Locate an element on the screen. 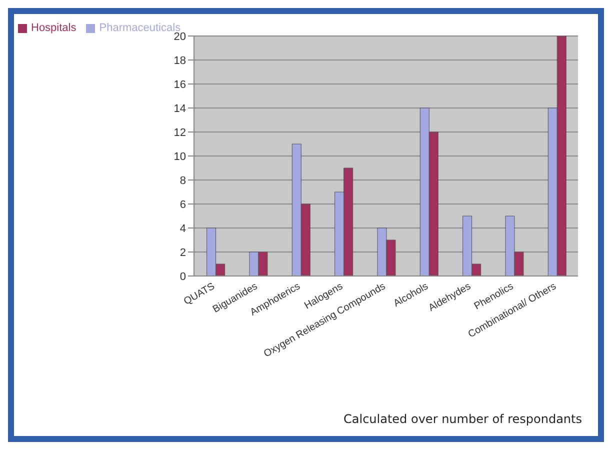  text: Calculated over number of respondants is located at coordinates (463, 419).